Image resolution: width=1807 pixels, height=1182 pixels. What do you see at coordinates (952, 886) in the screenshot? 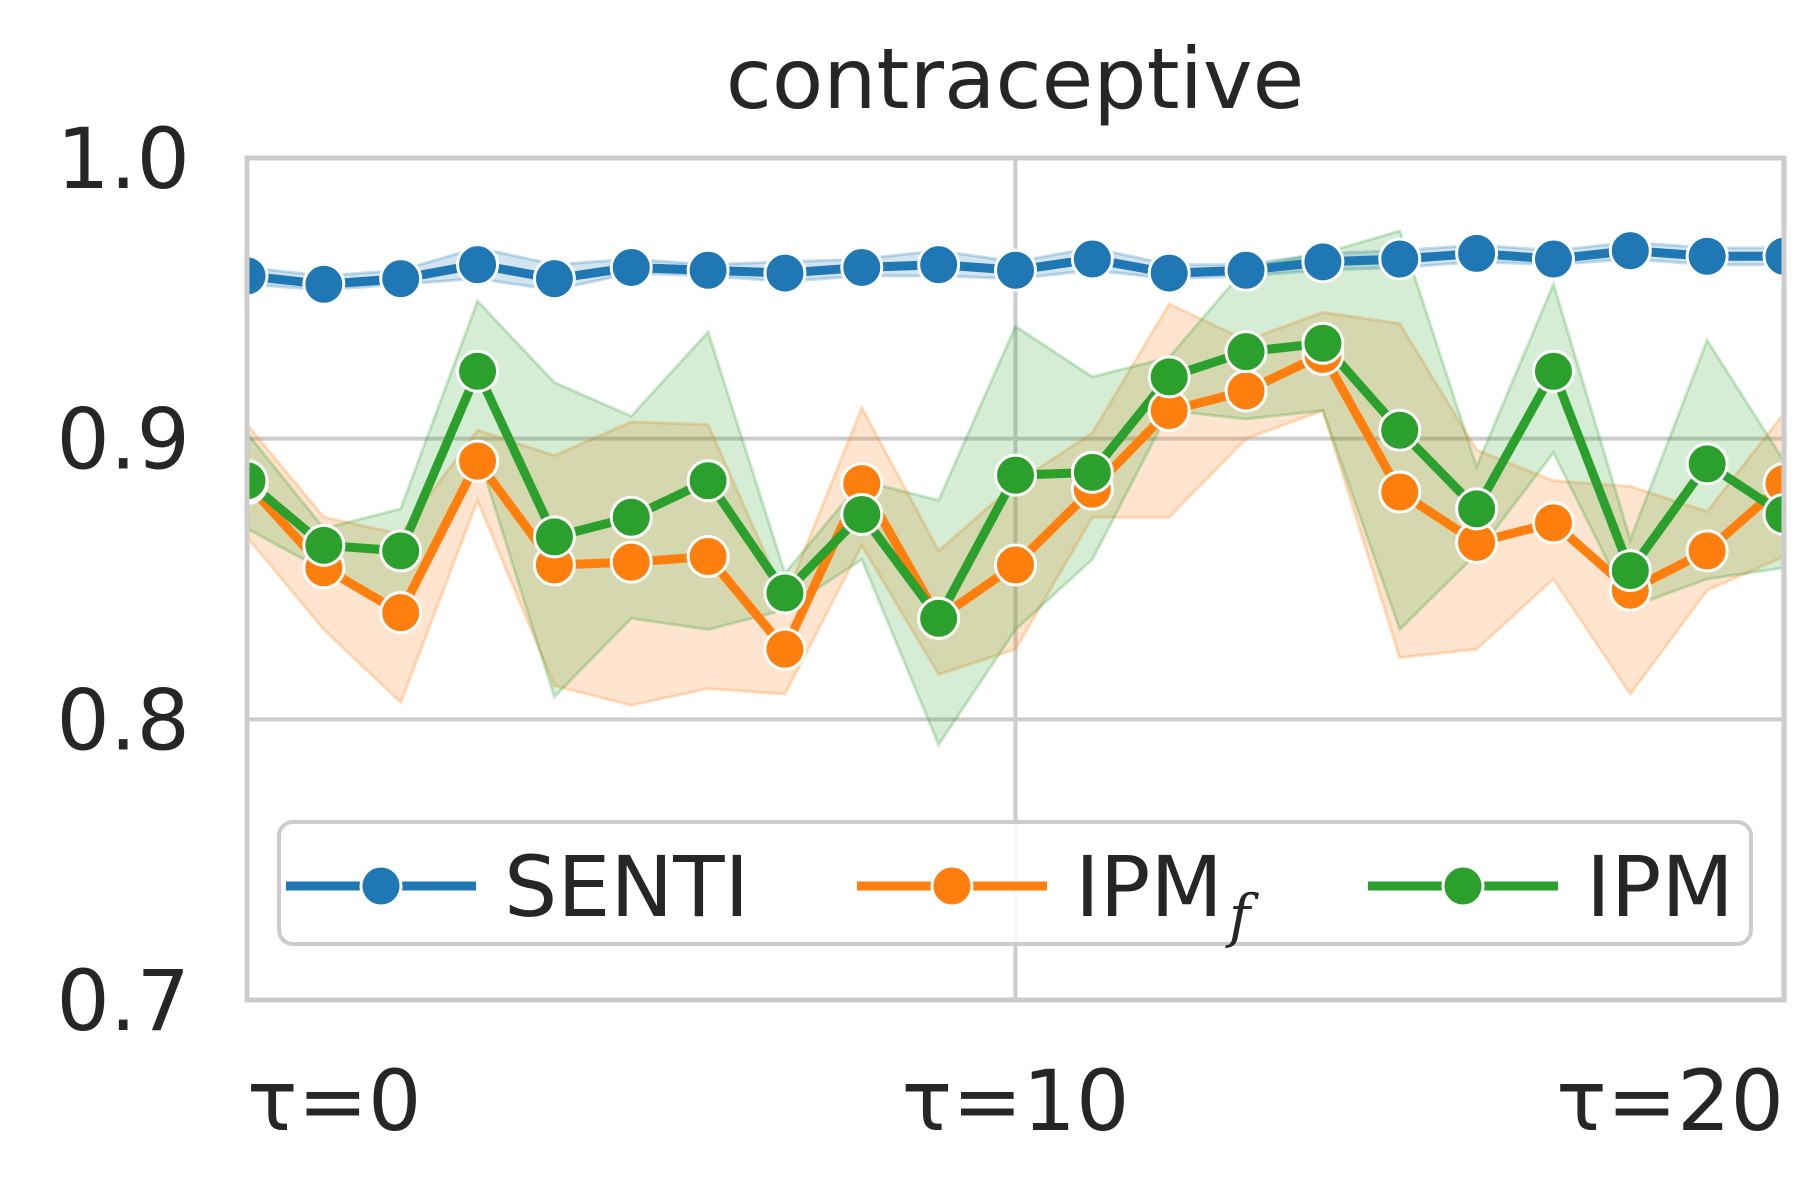
I see `legend-marker-ipm-f` at bounding box center [952, 886].